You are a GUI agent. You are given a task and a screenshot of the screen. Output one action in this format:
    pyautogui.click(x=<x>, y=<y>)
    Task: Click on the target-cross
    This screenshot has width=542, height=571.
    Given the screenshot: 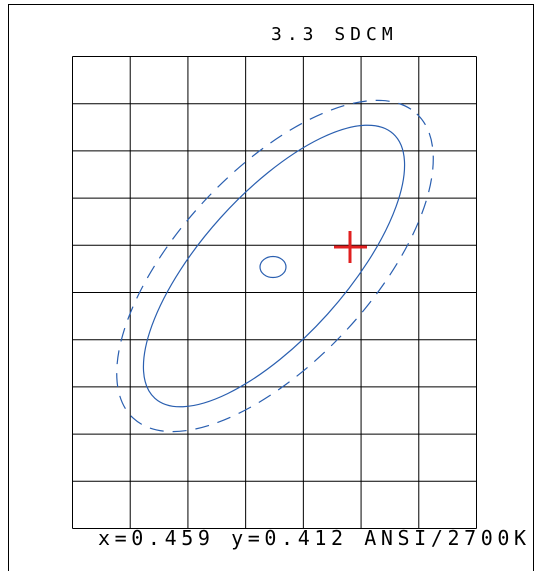 What is the action you would take?
    pyautogui.click(x=350, y=247)
    